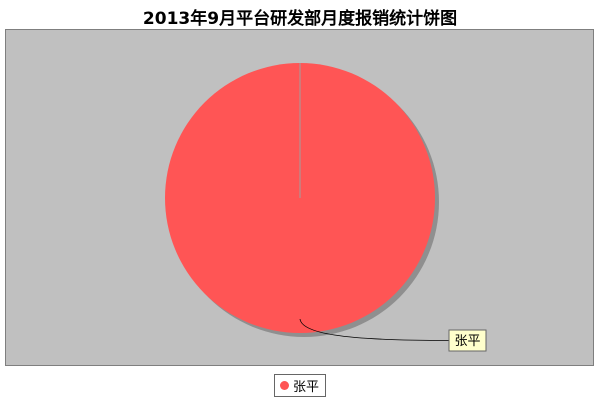  I want to click on chart-title: 2013年9月平台研发部月度报销统计饼图, so click(300, 19).